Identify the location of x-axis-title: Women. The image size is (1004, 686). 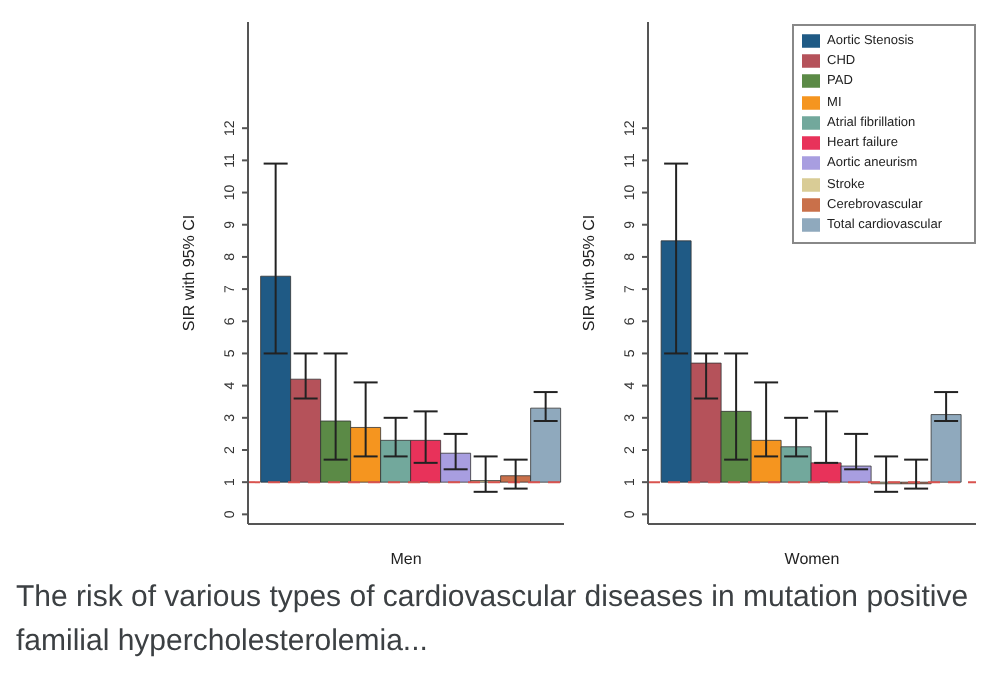
(812, 559).